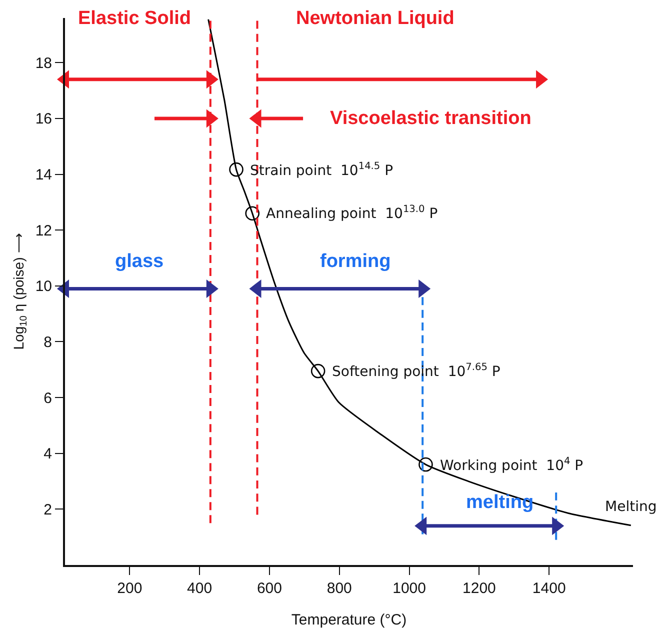 This screenshot has width=665, height=641. What do you see at coordinates (43, 231) in the screenshot?
I see `y-tick-label: 12` at bounding box center [43, 231].